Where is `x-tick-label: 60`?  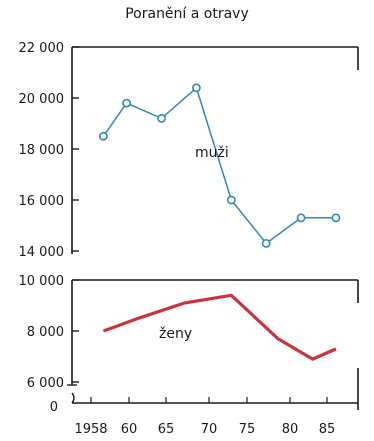 x-tick-label: 60 is located at coordinates (129, 429).